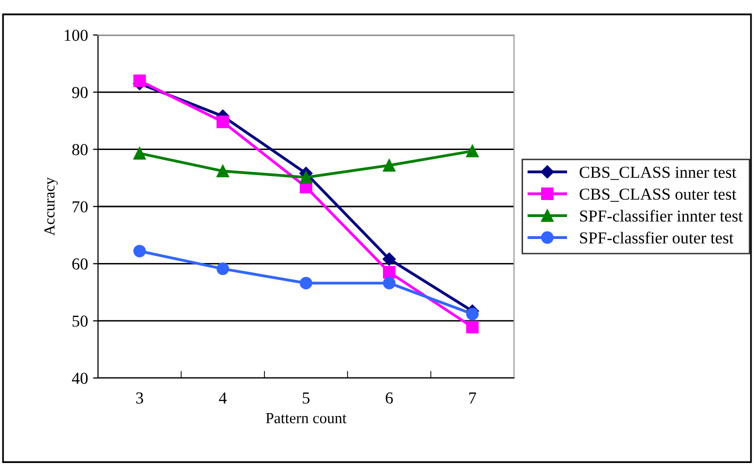  I want to click on y-tick-label: 60, so click(80, 264).